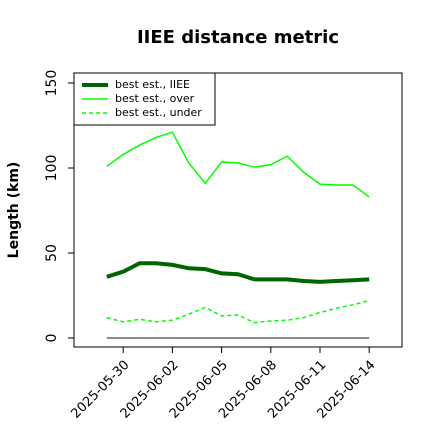 The height and width of the screenshot is (440, 440). What do you see at coordinates (52, 83) in the screenshot?
I see `y-tick-label: 150` at bounding box center [52, 83].